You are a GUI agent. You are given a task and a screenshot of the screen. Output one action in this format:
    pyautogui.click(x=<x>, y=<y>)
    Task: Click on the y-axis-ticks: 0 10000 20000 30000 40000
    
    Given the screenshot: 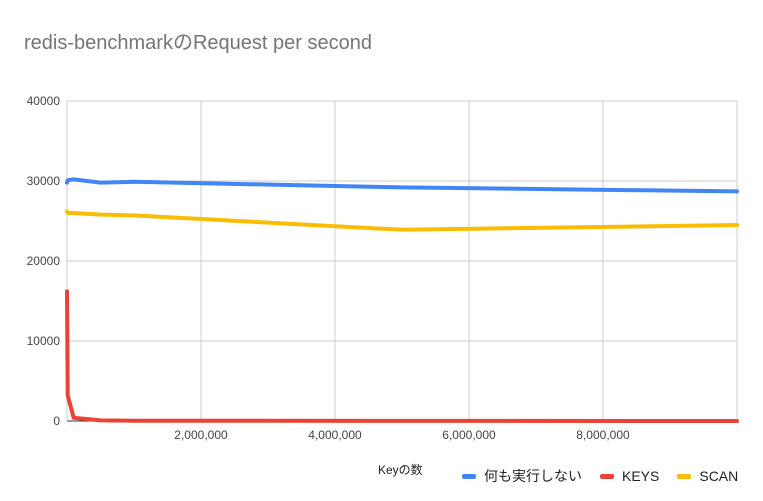 What is the action you would take?
    pyautogui.click(x=44, y=261)
    